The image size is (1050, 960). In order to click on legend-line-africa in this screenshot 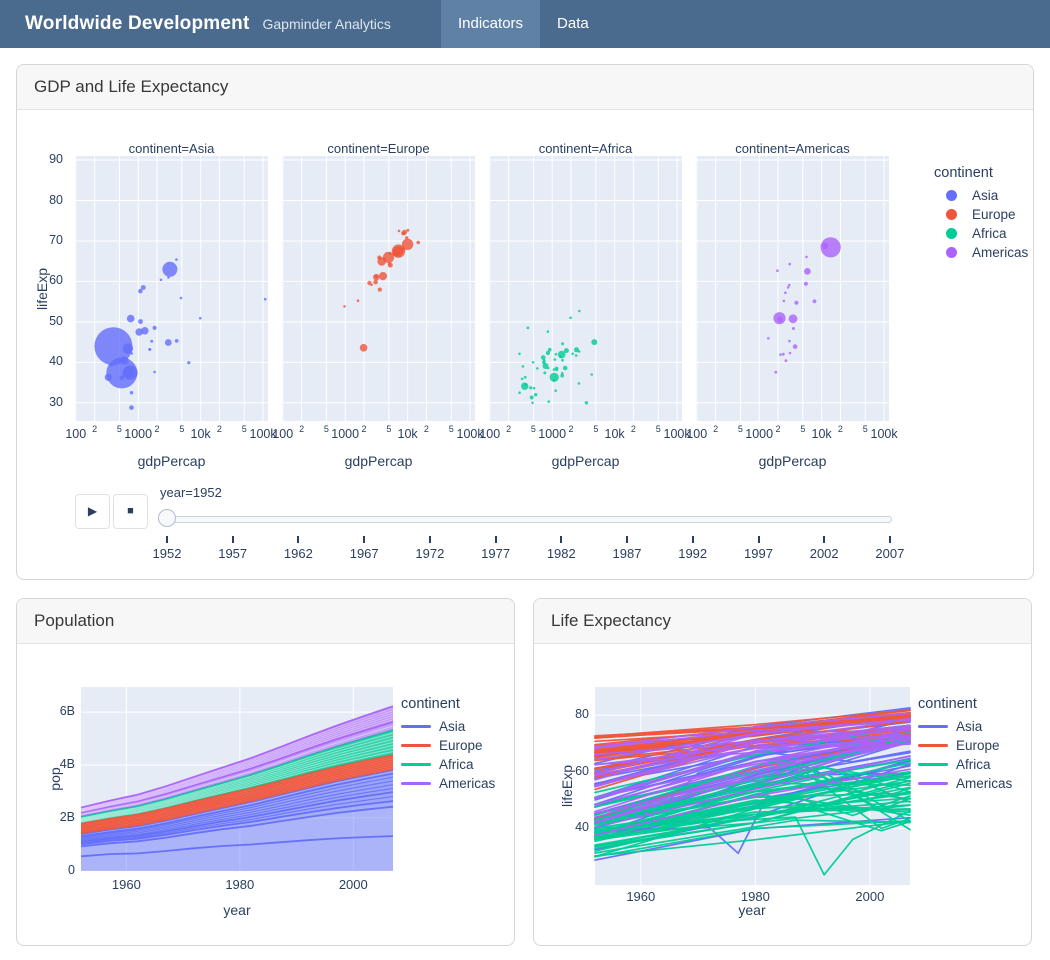, I will do `click(933, 764)`.